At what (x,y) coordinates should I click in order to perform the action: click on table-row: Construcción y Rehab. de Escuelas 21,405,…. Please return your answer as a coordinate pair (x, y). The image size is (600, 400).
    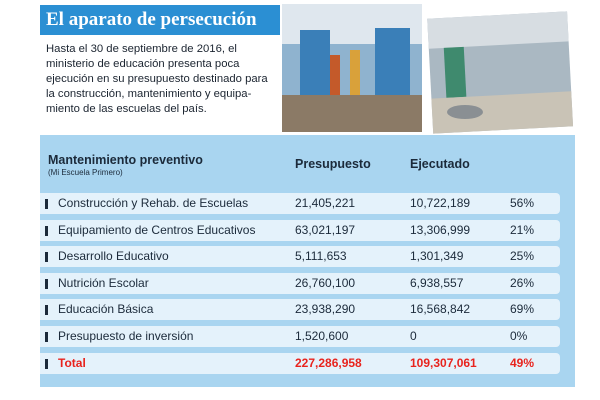
    Looking at the image, I should click on (300, 203).